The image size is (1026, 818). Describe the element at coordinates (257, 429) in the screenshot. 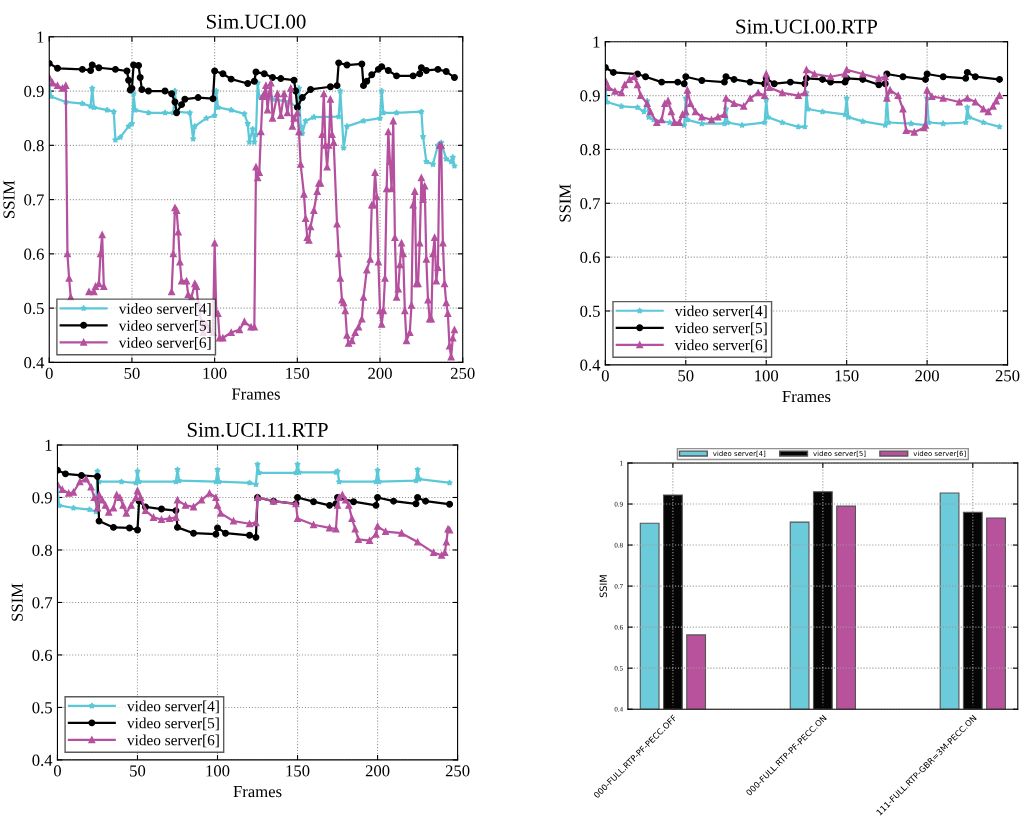

I see `chart-title: Sim.UCI.11.RTP` at that location.